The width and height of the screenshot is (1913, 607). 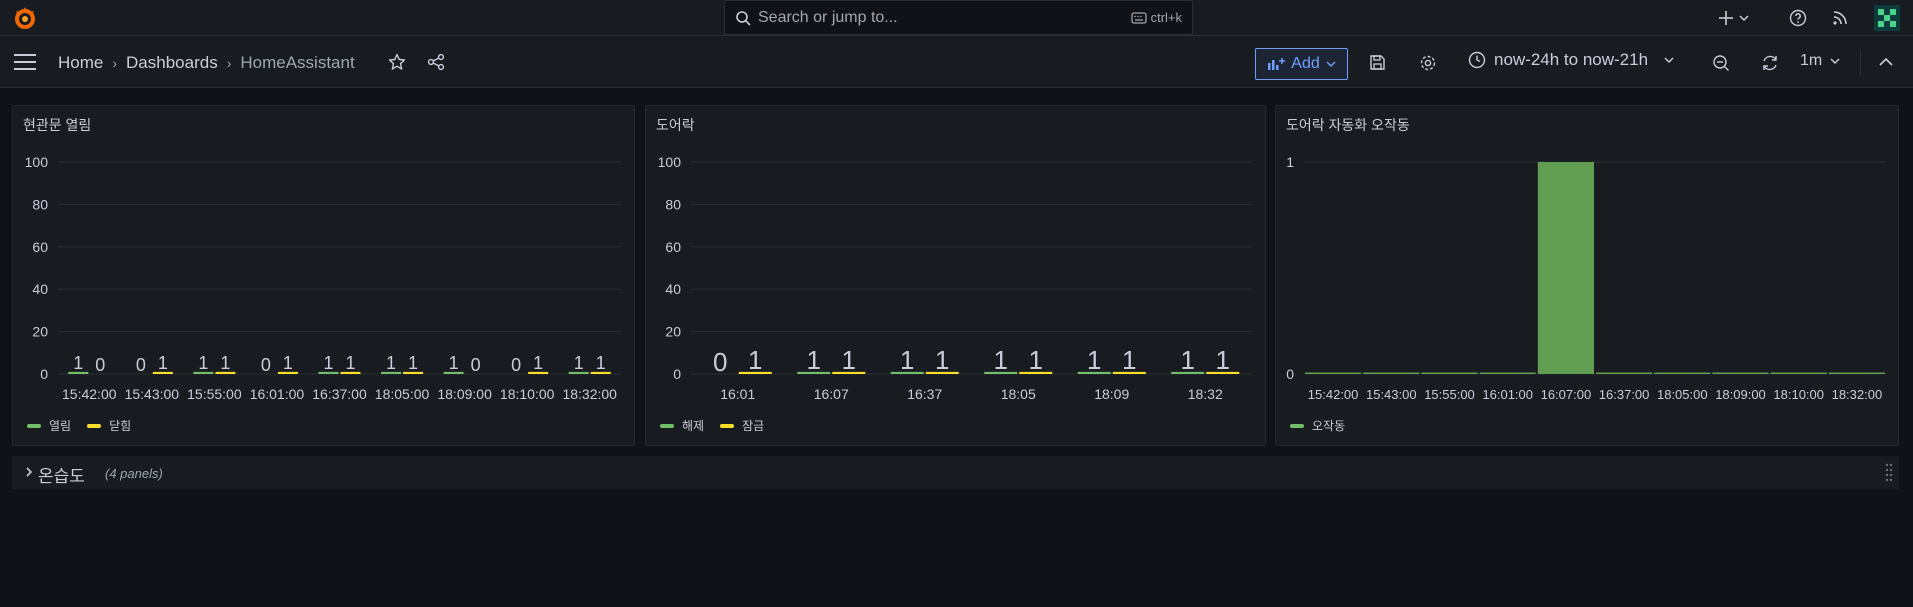 What do you see at coordinates (29, 472) in the screenshot?
I see `chevron-right-icon` at bounding box center [29, 472].